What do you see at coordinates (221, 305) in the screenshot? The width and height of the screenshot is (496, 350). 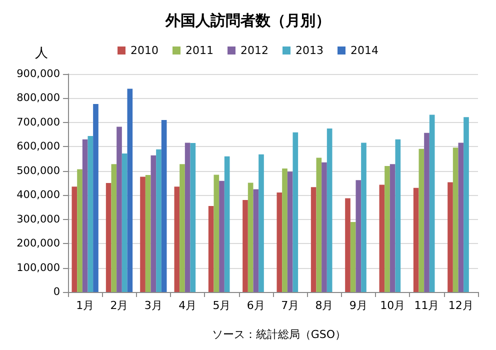 I see `x-tick-label: 5月` at bounding box center [221, 305].